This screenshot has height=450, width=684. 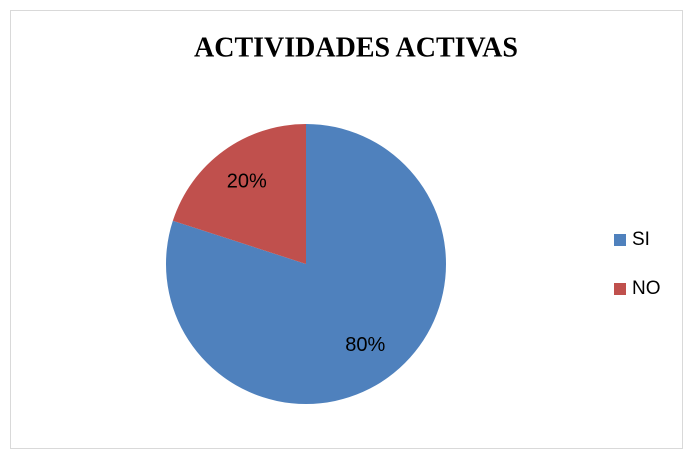 What do you see at coordinates (365, 345) in the screenshot?
I see `data-label: 80%` at bounding box center [365, 345].